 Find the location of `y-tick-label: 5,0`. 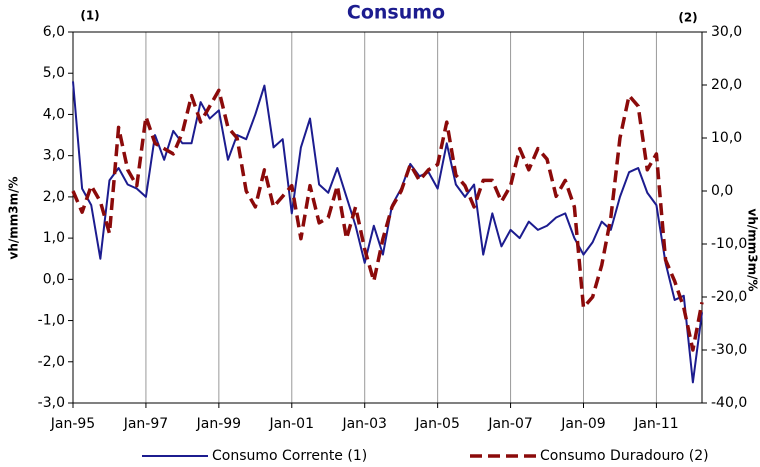

y-tick-label: 5,0 is located at coordinates (54, 73).